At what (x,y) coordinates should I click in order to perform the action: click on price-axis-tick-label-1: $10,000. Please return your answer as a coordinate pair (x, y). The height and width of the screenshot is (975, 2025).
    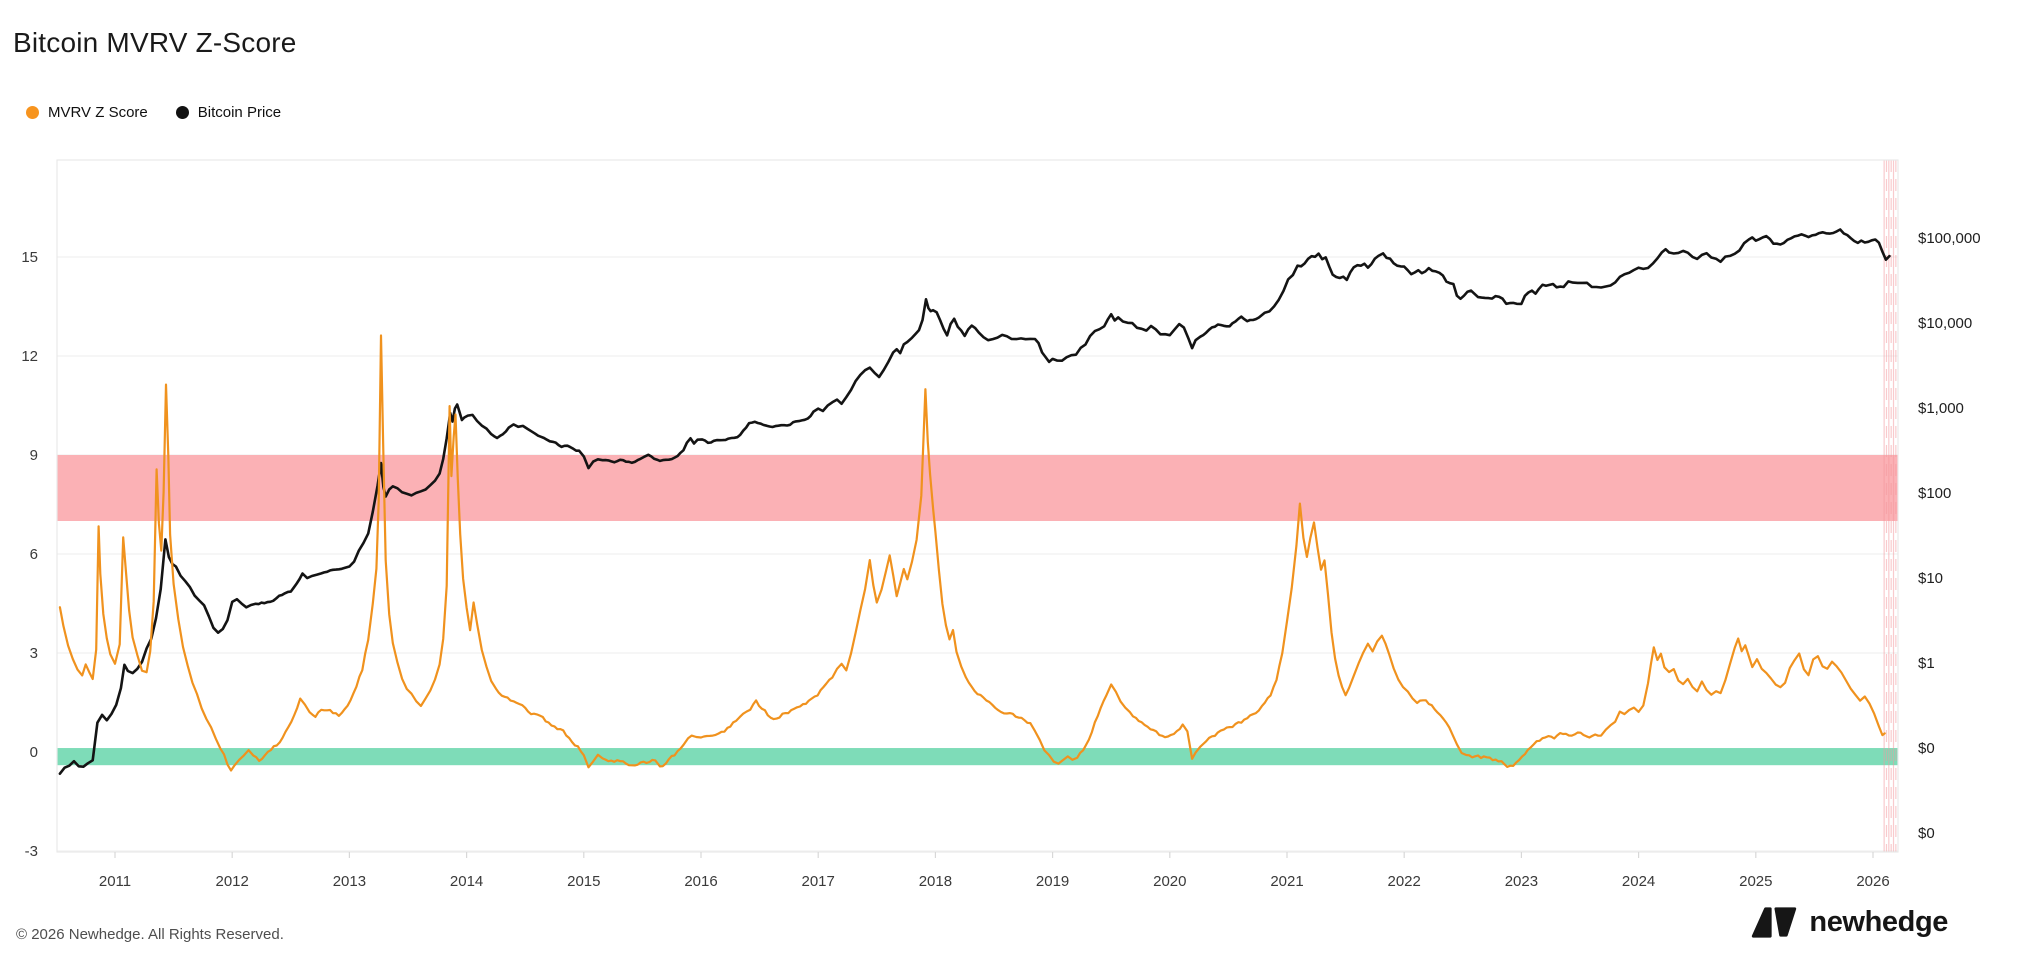
    Looking at the image, I should click on (1945, 323).